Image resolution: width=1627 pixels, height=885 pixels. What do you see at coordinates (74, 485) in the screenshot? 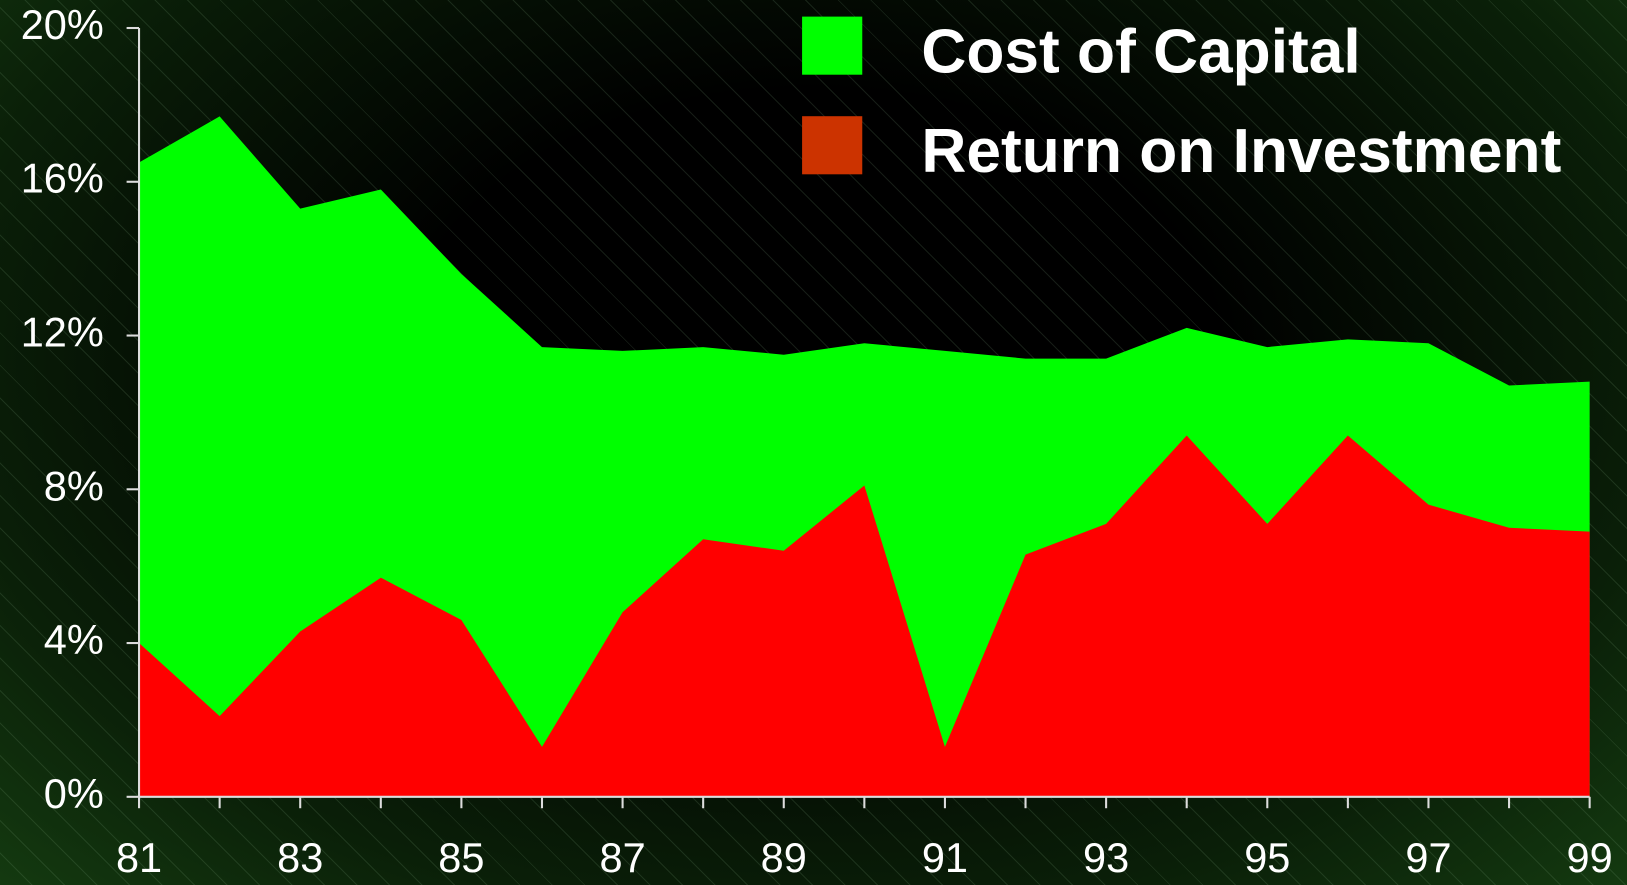
I see `y-tick-label: 8%` at bounding box center [74, 485].